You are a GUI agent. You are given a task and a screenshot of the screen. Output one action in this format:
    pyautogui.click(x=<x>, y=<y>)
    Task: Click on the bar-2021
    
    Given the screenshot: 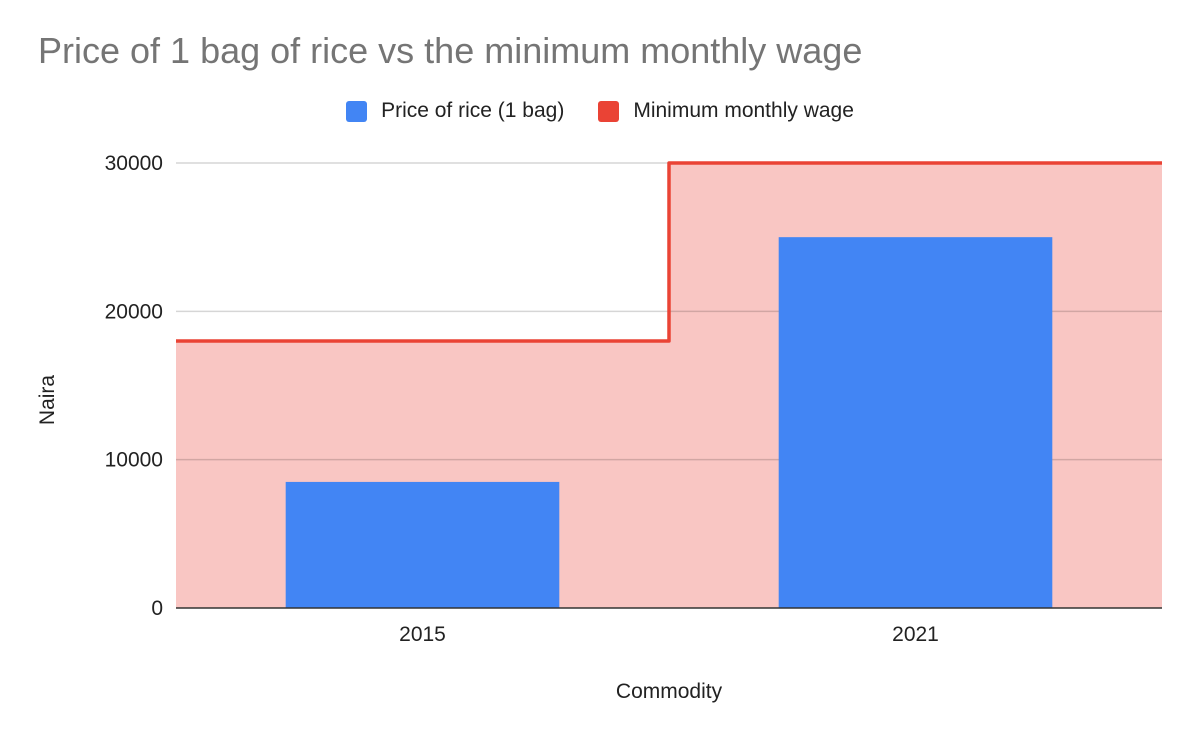 What is the action you would take?
    pyautogui.click(x=915, y=422)
    